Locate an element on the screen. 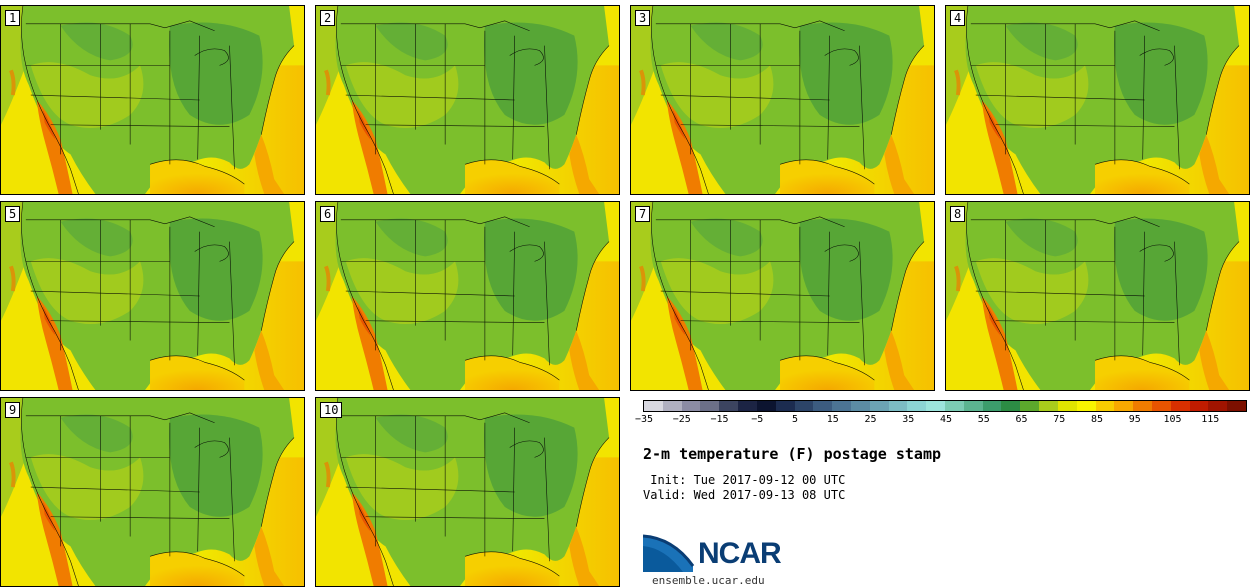 The image size is (1260, 588). colorbar-tick-label: 35 is located at coordinates (908, 419).